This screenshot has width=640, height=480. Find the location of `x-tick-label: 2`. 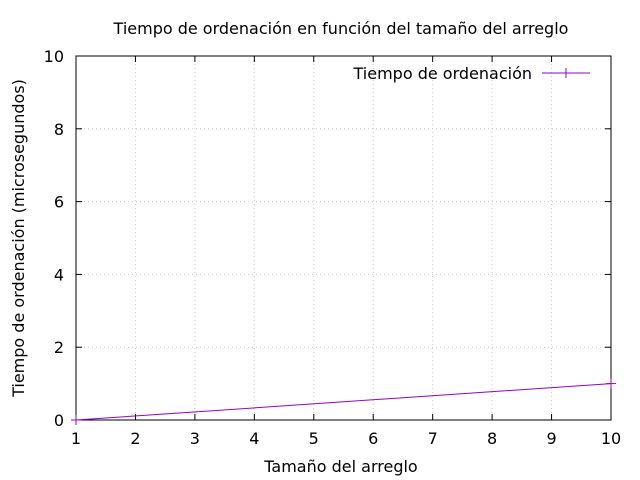

x-tick-label: 2 is located at coordinates (135, 438).